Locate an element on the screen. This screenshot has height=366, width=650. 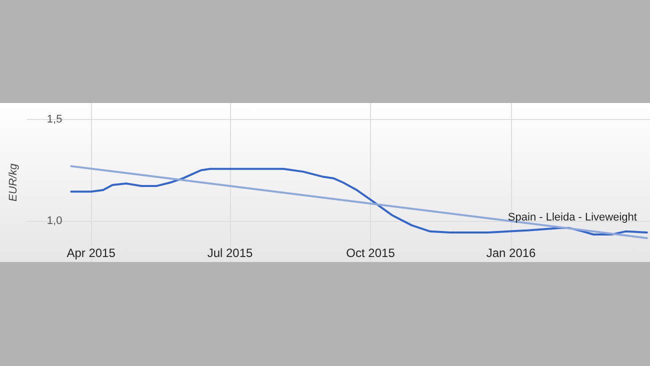
y-axis-title: EUR/kg is located at coordinates (14, 182).